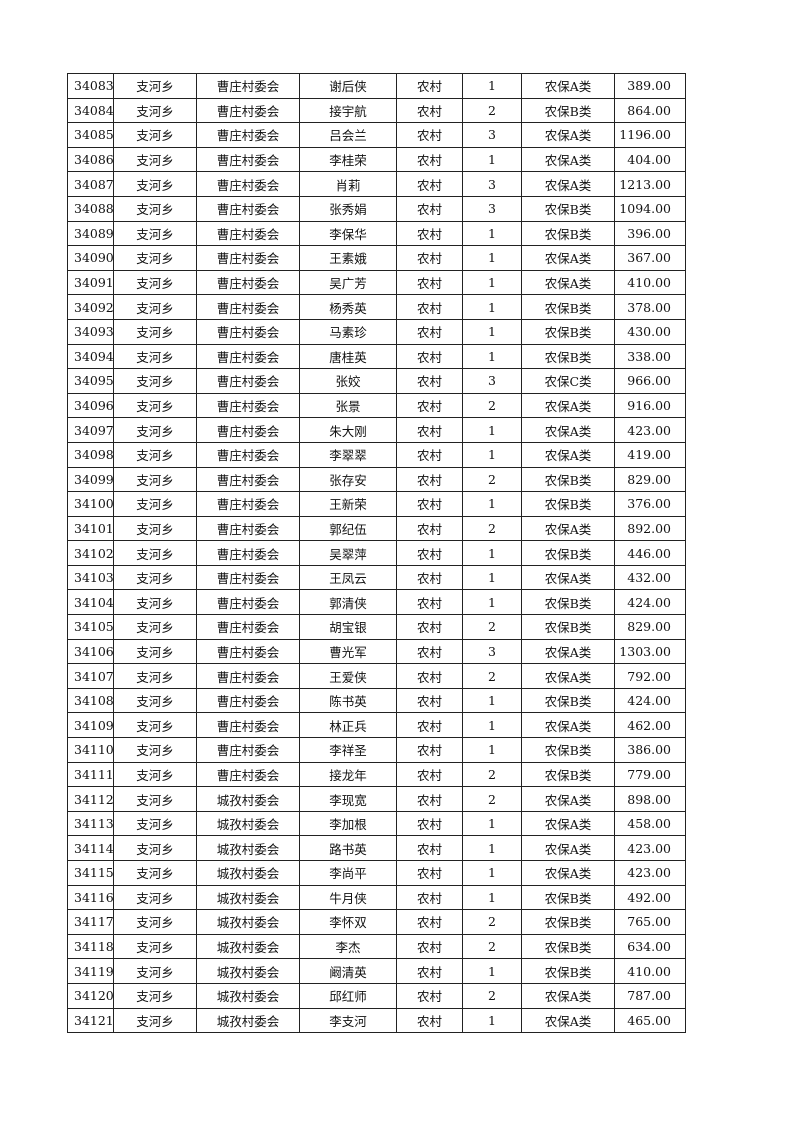 Image resolution: width=793 pixels, height=1122 pixels. I want to click on record-id-cell: 34109, so click(90, 725).